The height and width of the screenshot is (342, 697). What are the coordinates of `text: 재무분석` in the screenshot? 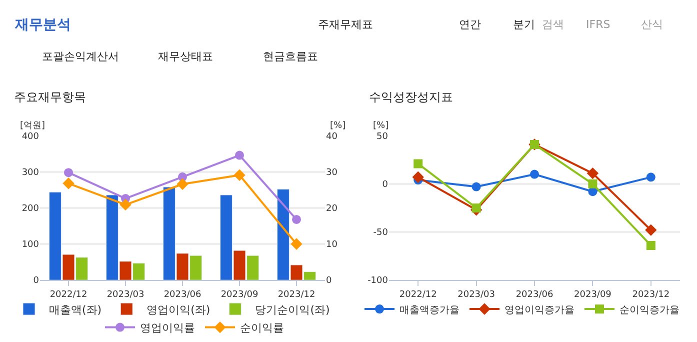 It's located at (42, 25).